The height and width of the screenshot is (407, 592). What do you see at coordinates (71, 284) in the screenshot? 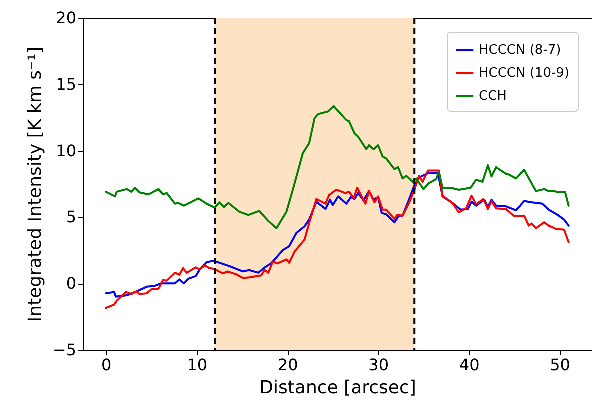
I see `y-tick-label: 0` at bounding box center [71, 284].